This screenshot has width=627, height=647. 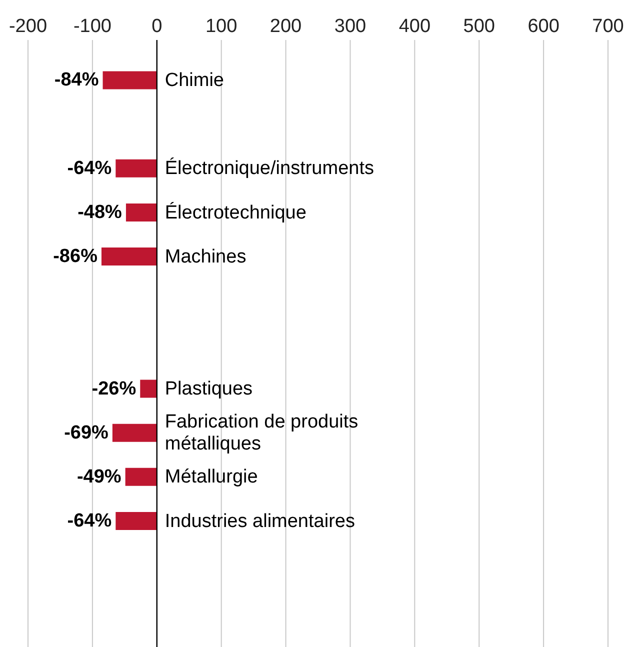 I want to click on x-tick-label: -100, so click(x=92, y=26).